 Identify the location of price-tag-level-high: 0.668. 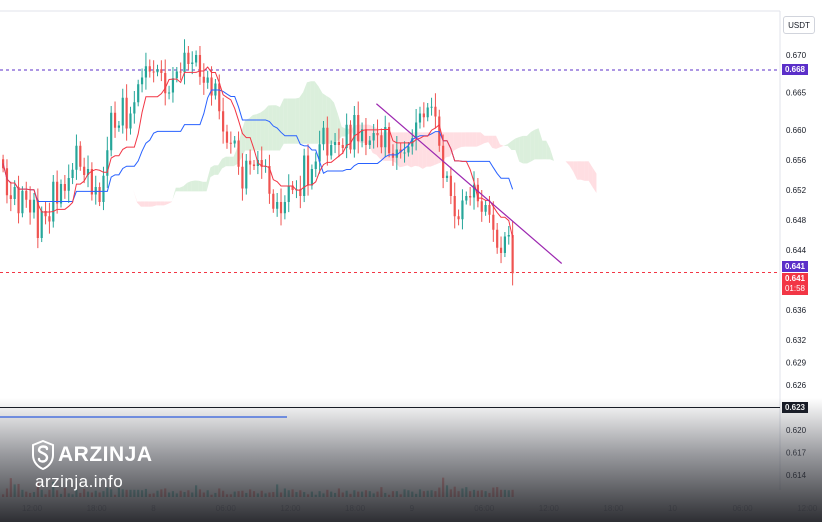
(795, 69).